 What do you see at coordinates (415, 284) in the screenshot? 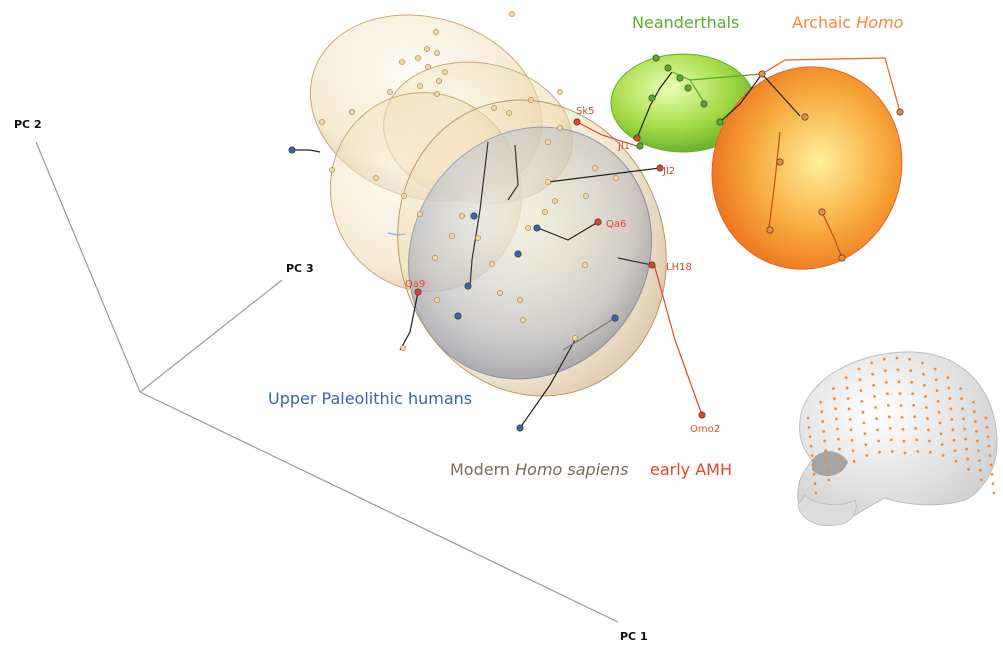
I see `specimen-label-qa9: Qa9` at bounding box center [415, 284].